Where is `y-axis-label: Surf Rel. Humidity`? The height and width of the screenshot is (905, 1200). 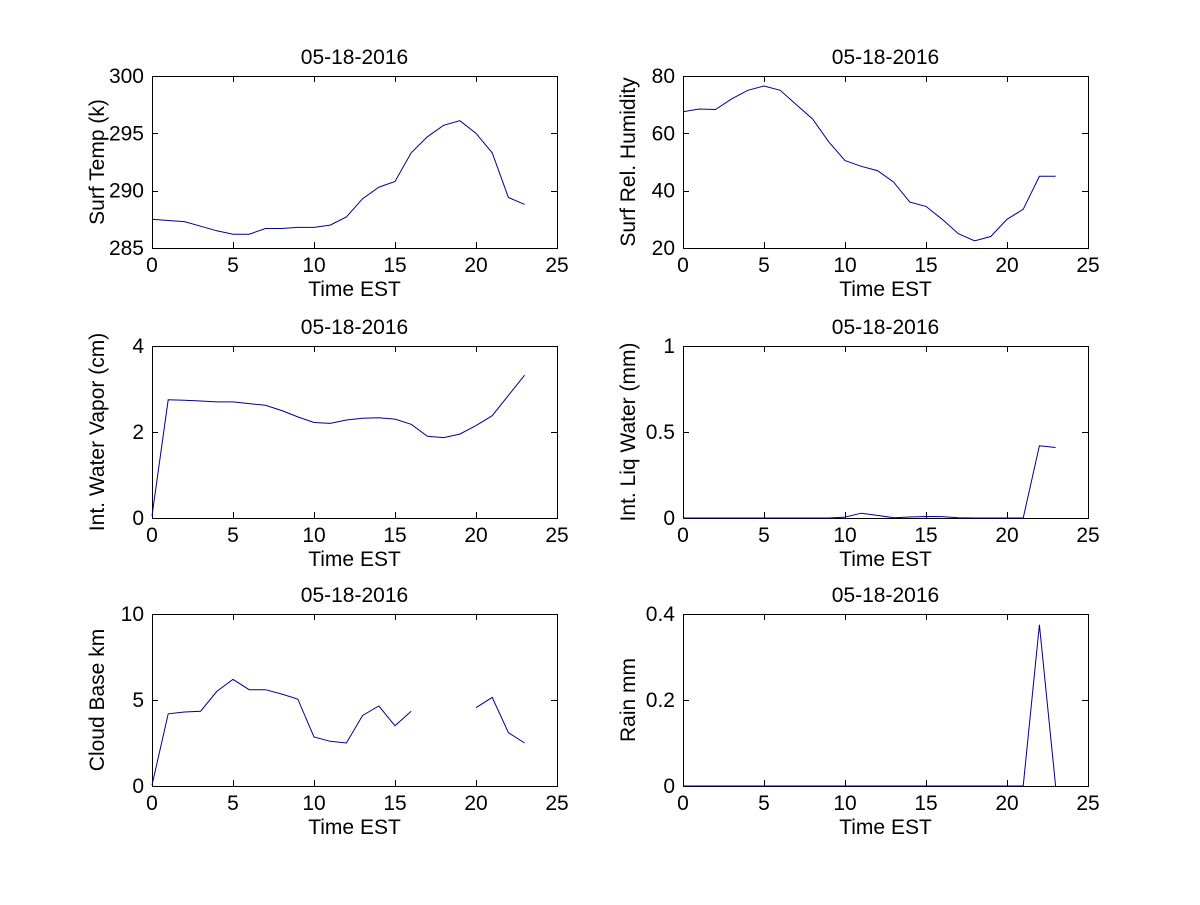
y-axis-label: Surf Rel. Humidity is located at coordinates (628, 162).